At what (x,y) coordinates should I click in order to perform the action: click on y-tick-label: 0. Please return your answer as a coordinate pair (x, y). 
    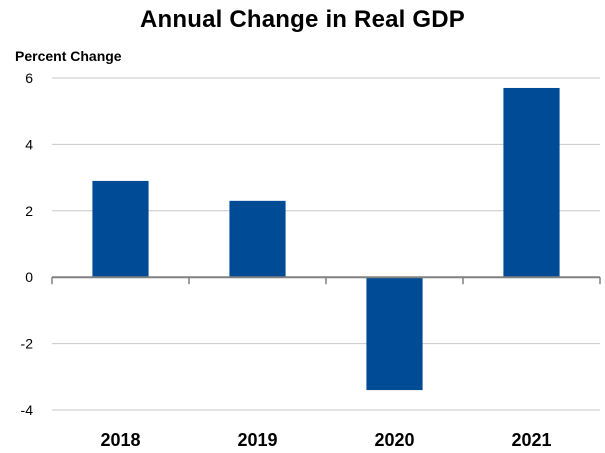
    Looking at the image, I should click on (29, 277).